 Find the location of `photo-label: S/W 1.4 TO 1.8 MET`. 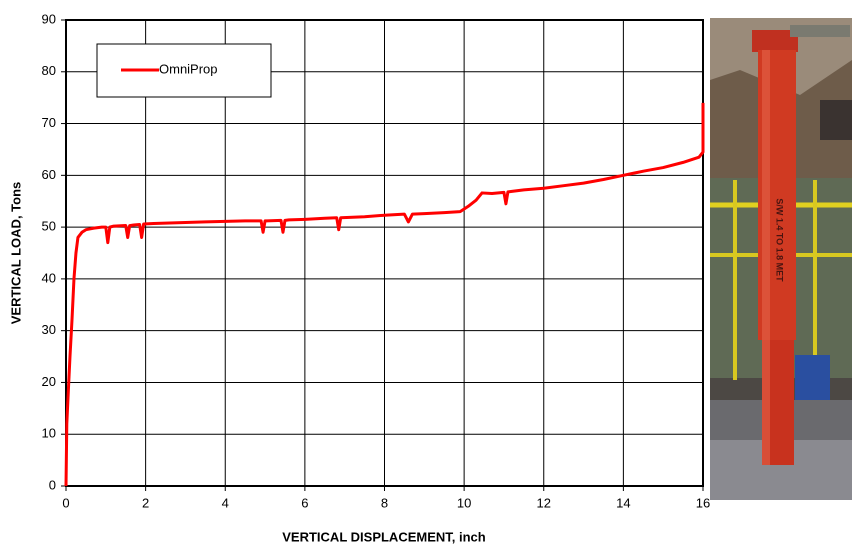

photo-label: S/W 1.4 TO 1.8 MET is located at coordinates (780, 240).